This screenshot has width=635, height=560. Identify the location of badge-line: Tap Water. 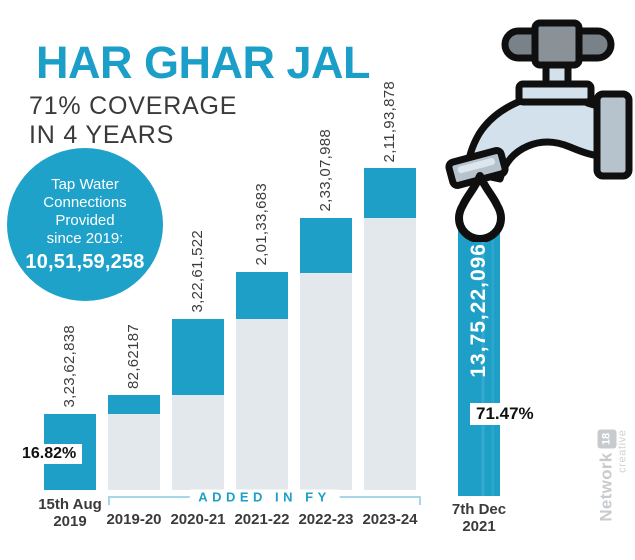
(85, 184).